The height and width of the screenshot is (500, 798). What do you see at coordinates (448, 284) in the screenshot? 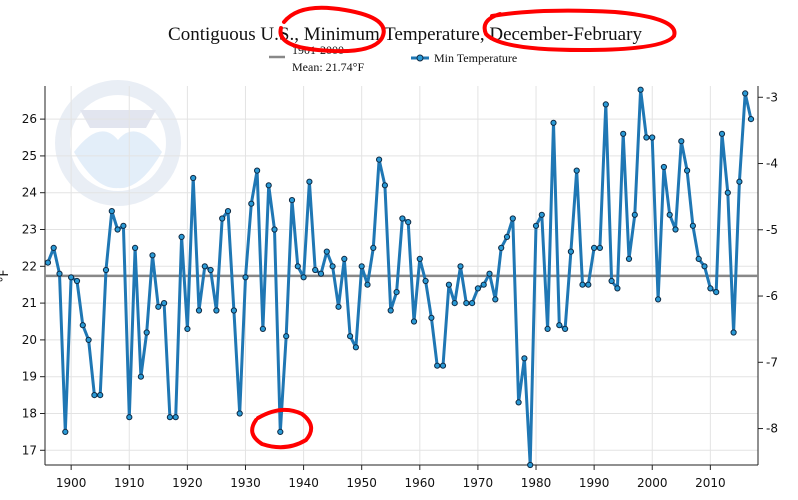
I see `data-point-1965` at bounding box center [448, 284].